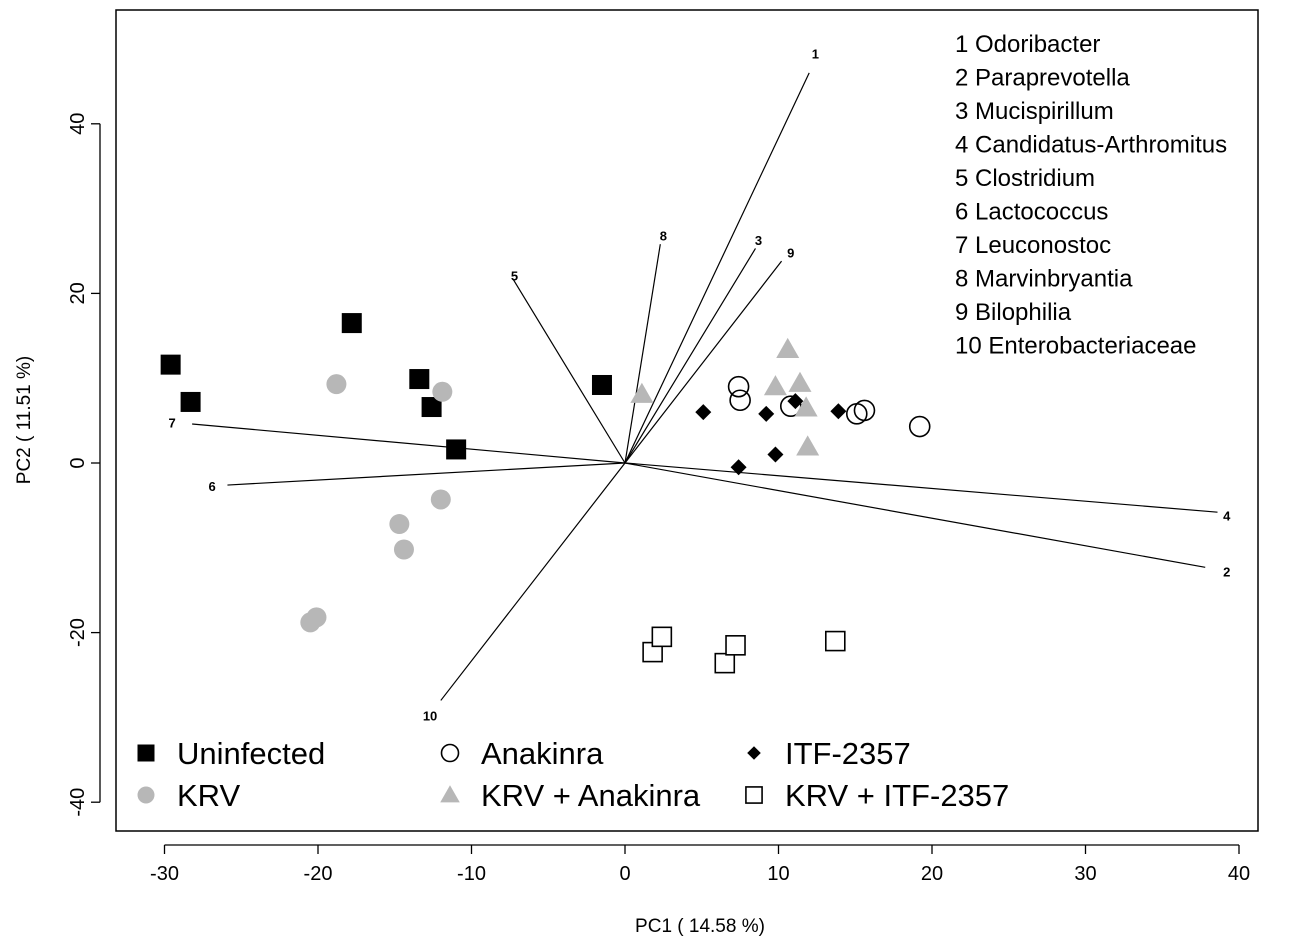 This screenshot has height=939, width=1293. I want to click on legend-label: KRV + Anakinra, so click(591, 795).